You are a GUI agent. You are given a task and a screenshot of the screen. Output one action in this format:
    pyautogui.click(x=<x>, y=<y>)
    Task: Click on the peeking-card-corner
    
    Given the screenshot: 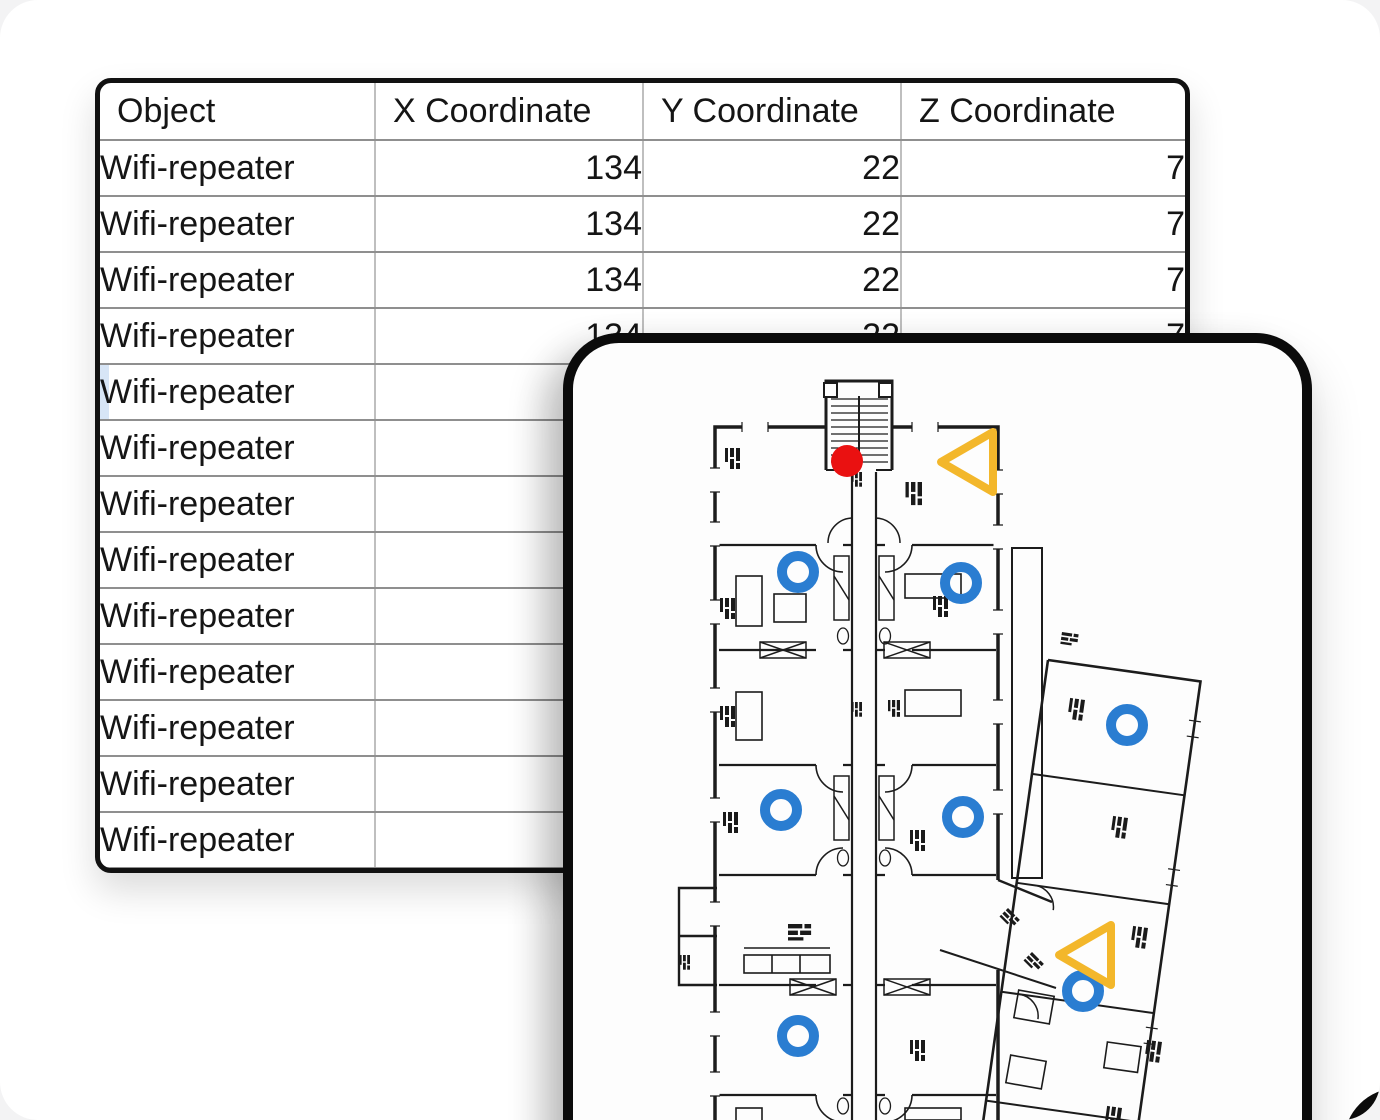 What is the action you would take?
    pyautogui.click(x=1362, y=1104)
    